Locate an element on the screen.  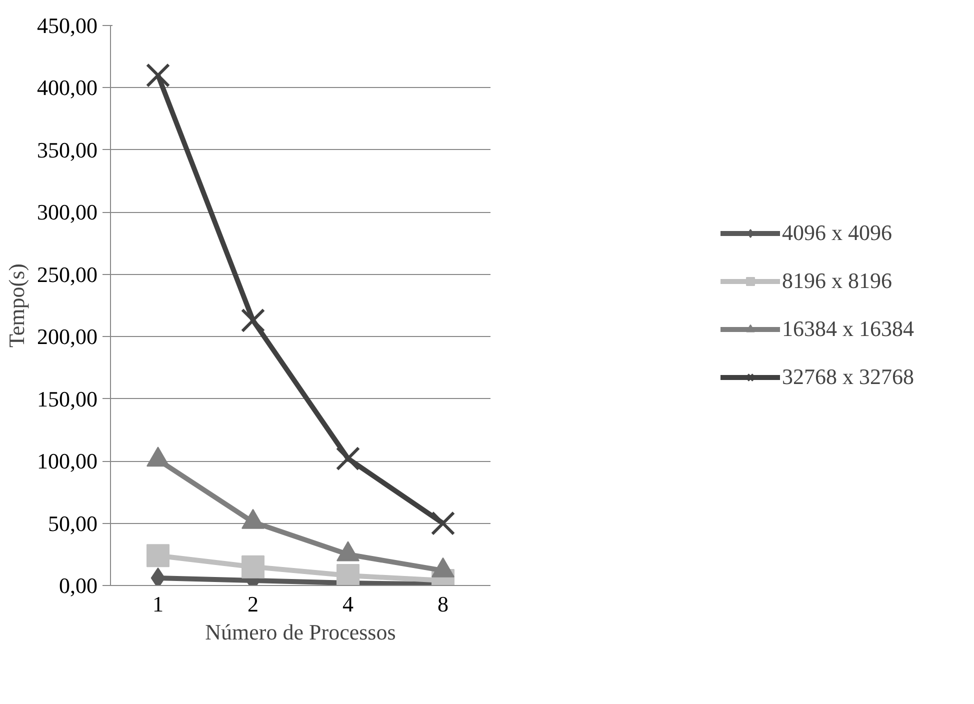
y-tick-label: 450,00 is located at coordinates (67, 25).